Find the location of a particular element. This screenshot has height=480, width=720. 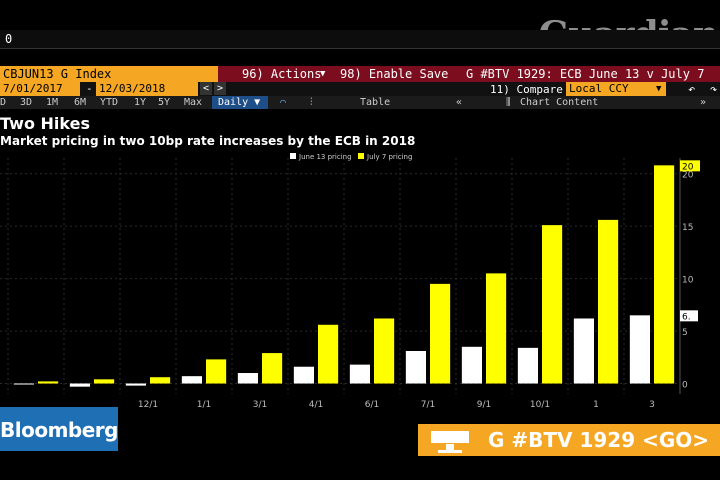

chart-content-button: Chart Content is located at coordinates (559, 102).